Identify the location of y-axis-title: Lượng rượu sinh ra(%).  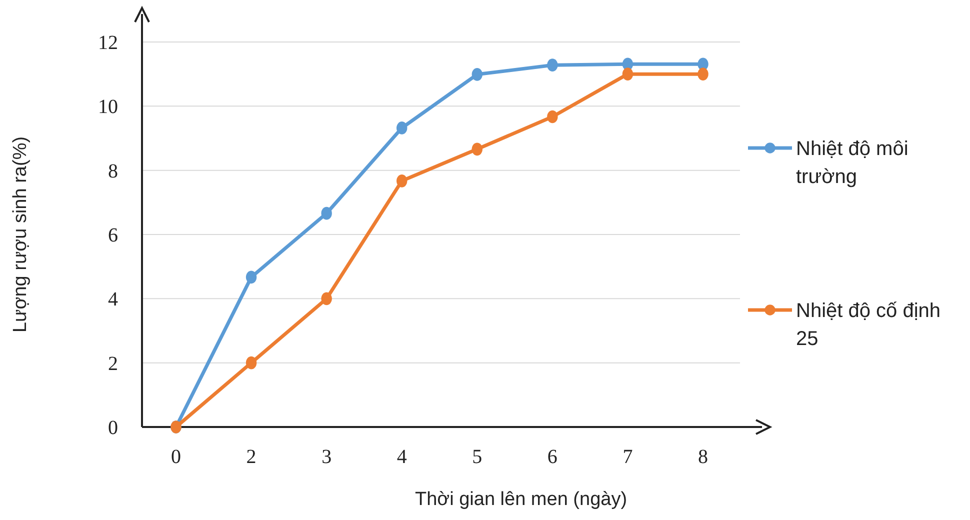
(20, 234).